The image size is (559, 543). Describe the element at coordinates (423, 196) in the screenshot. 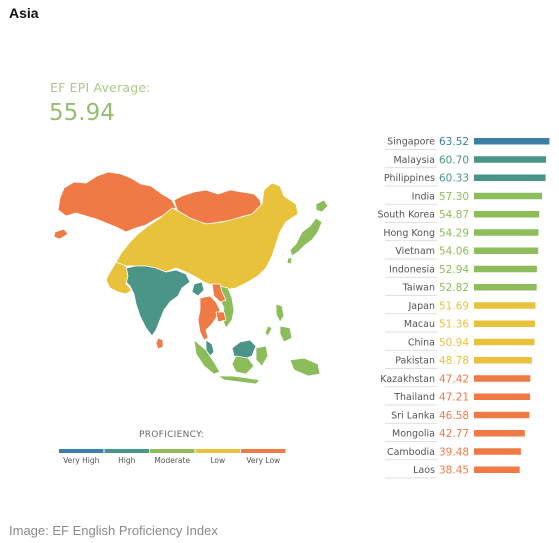

I see `country-label: India` at that location.